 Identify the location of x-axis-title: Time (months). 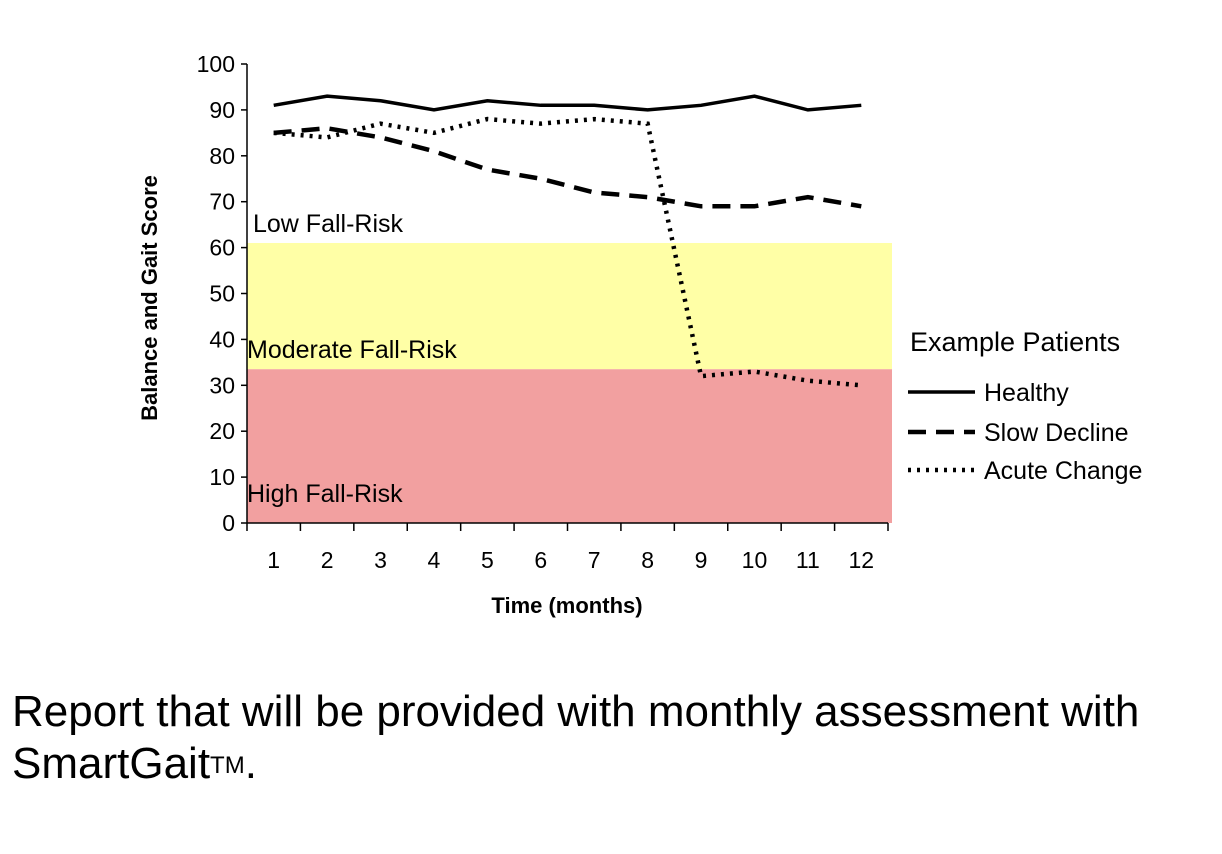
(566, 605).